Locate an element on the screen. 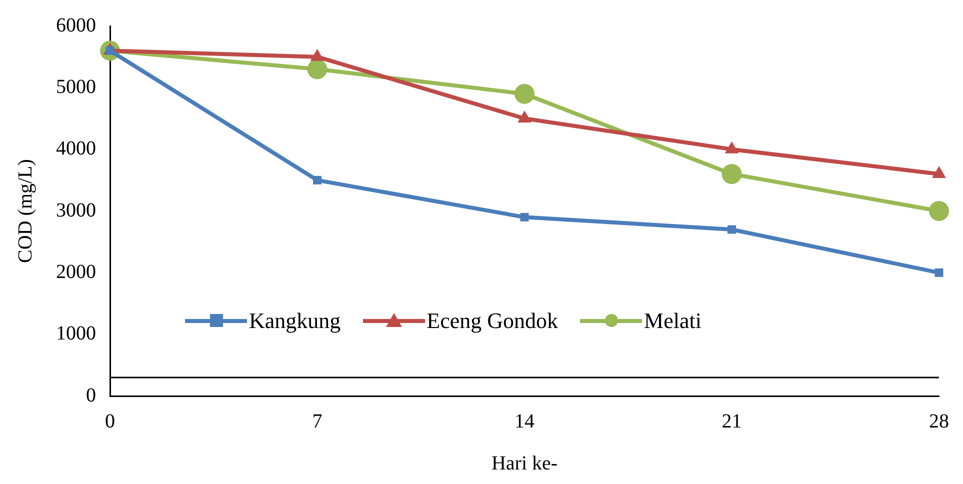 The image size is (963, 484). legend-label: Kangkung is located at coordinates (295, 321).